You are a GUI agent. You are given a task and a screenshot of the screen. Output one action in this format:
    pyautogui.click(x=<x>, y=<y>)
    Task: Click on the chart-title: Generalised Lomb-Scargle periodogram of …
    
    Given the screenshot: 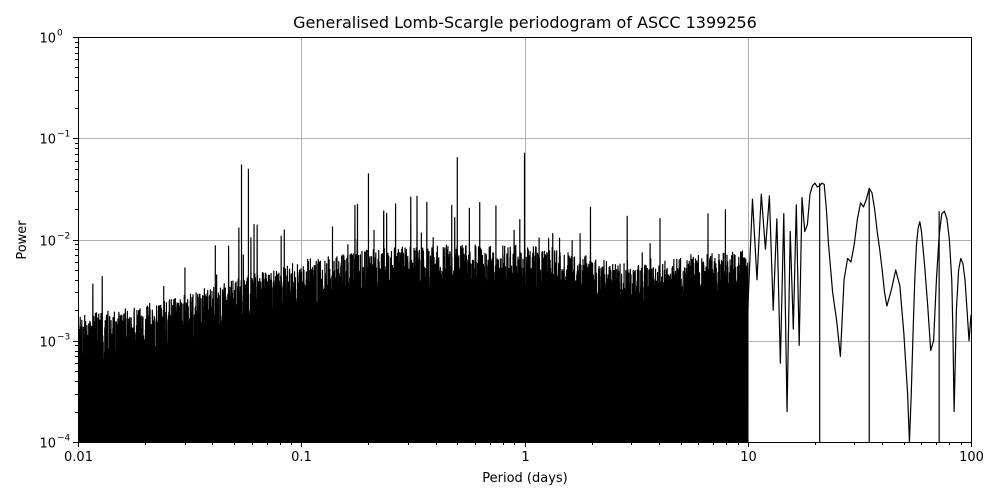 What is the action you would take?
    pyautogui.click(x=525, y=22)
    